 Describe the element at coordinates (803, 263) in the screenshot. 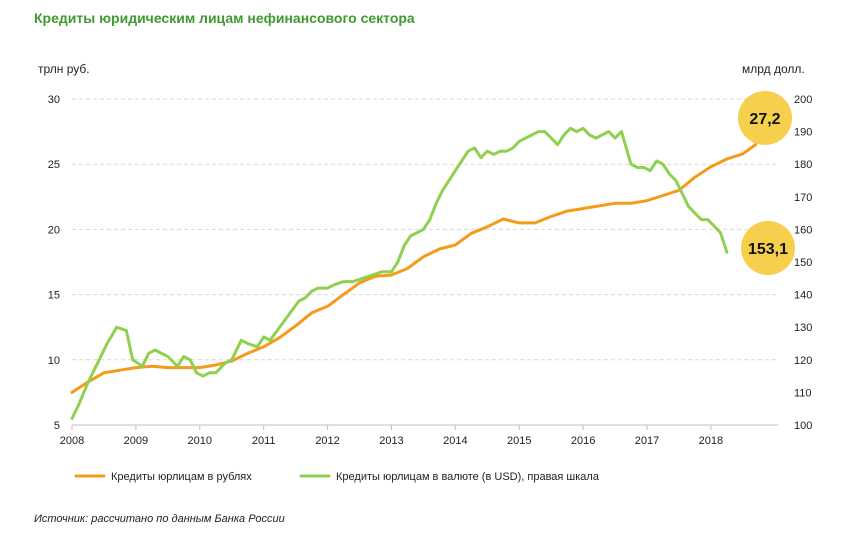

I see `right-tick-label: 150` at that location.